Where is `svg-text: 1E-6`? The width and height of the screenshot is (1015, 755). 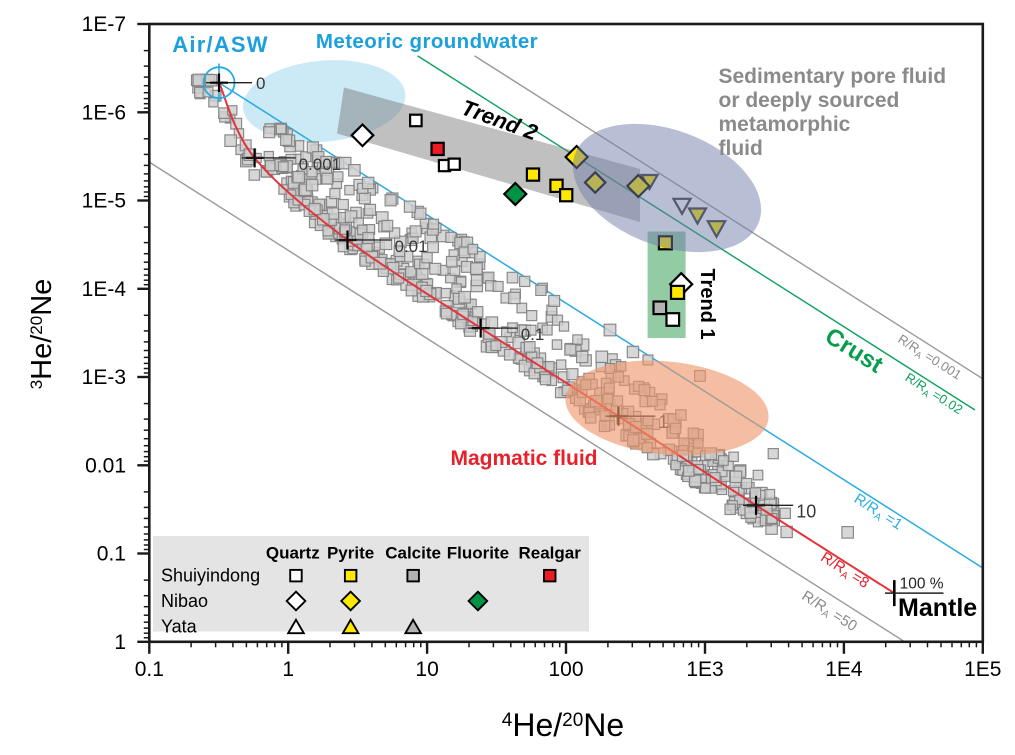 svg-text: 1E-6 is located at coordinates (104, 112).